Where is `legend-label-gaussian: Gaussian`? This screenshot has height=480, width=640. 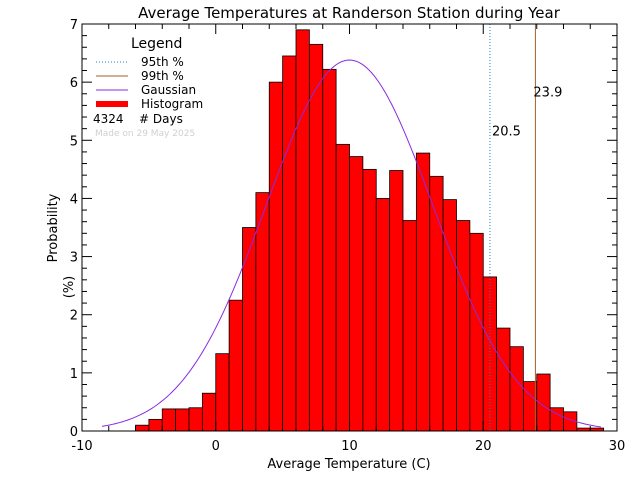
legend-label-gaussian: Gaussian is located at coordinates (168, 90).